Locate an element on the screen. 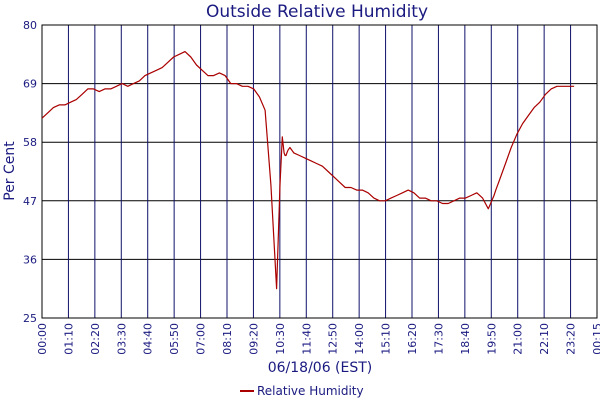 This screenshot has width=600, height=405. x-tick-label: 15:10 is located at coordinates (386, 339).